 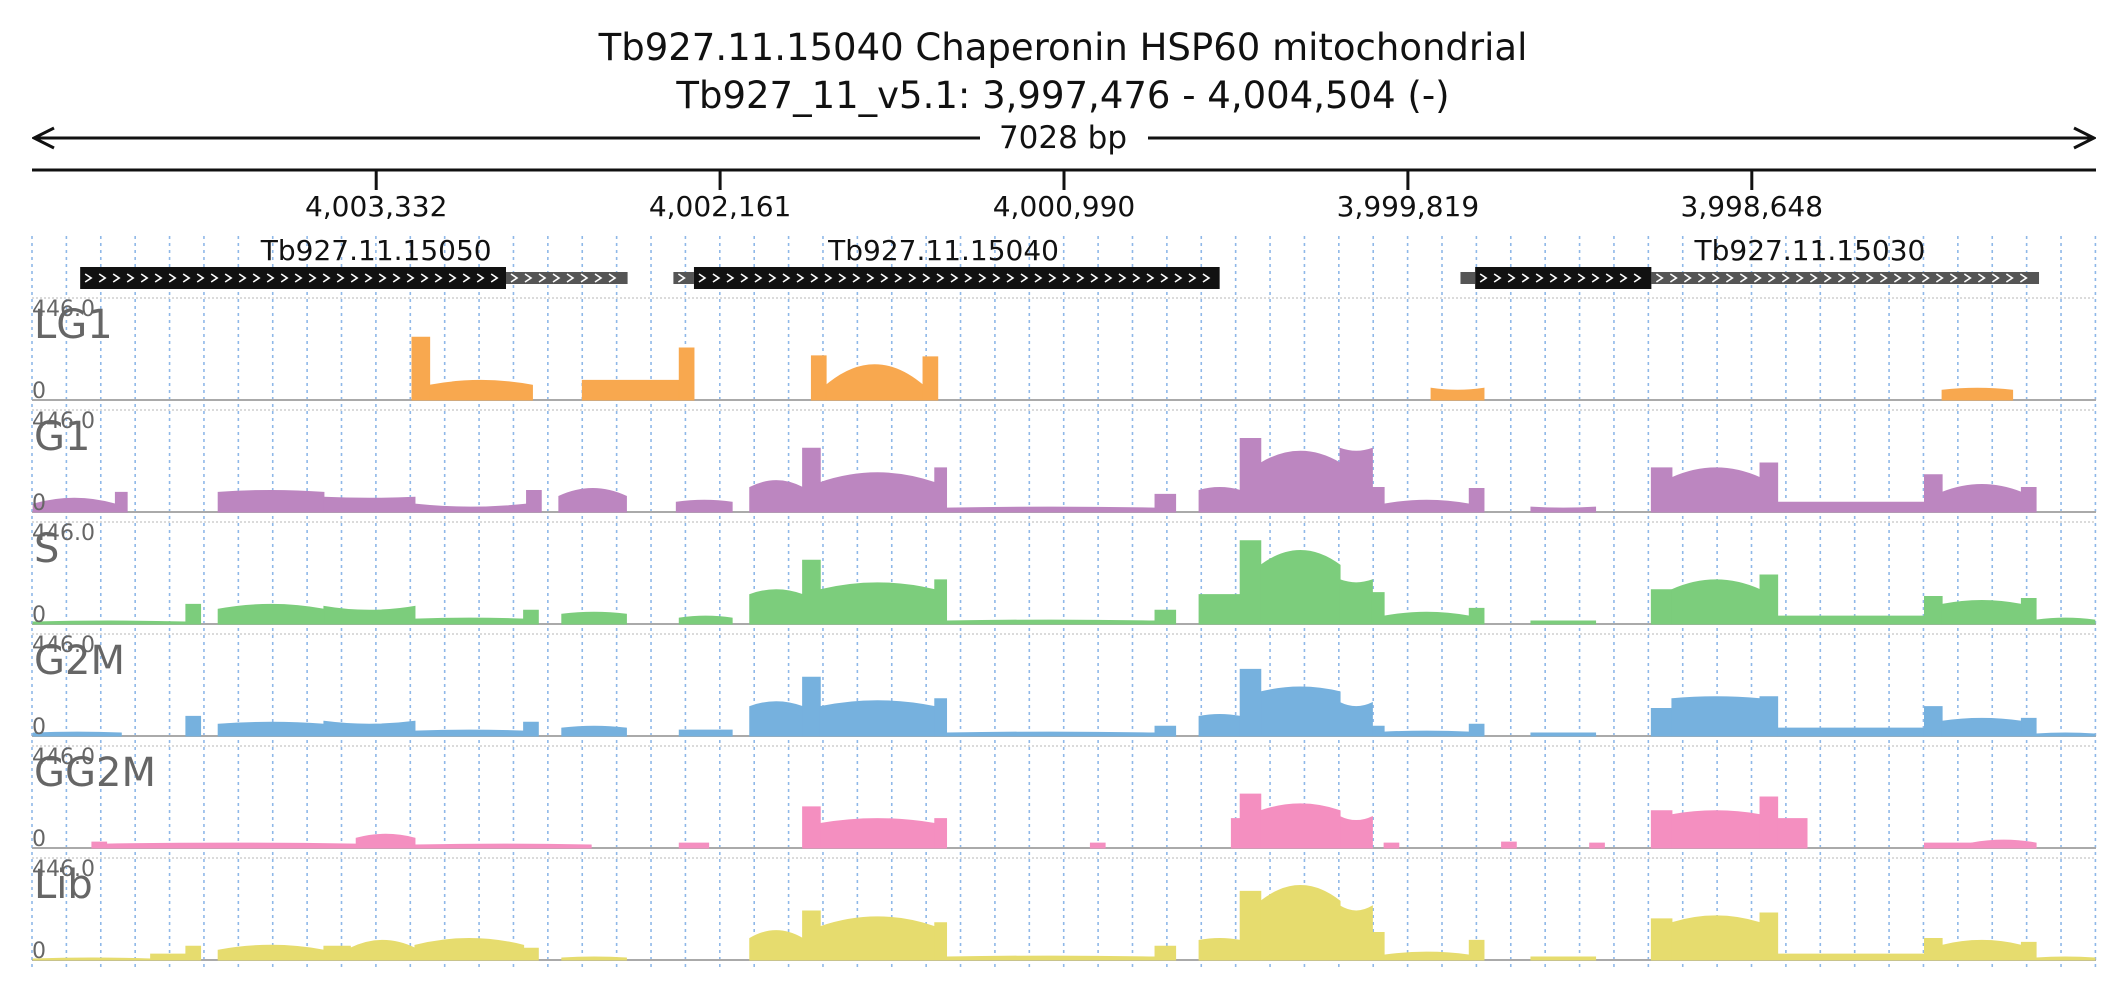 I want to click on gene-model: Tb927.11.15030, so click(x=1750, y=261).